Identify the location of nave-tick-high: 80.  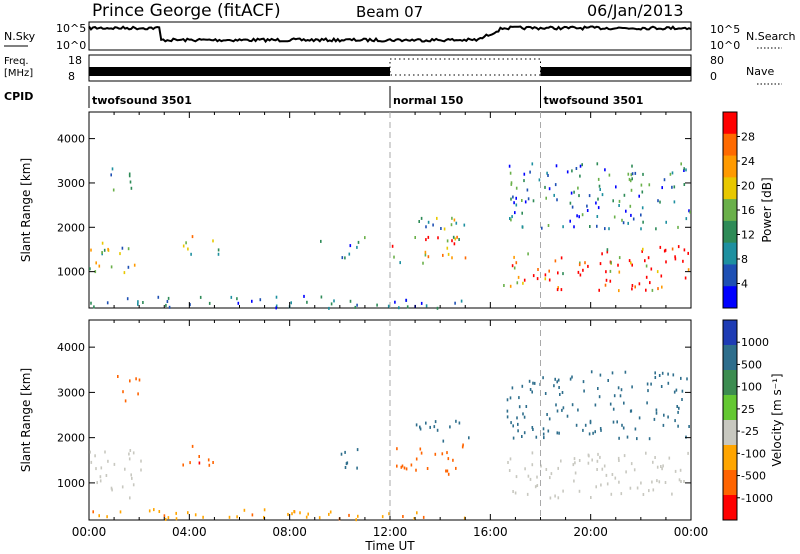
(717, 60).